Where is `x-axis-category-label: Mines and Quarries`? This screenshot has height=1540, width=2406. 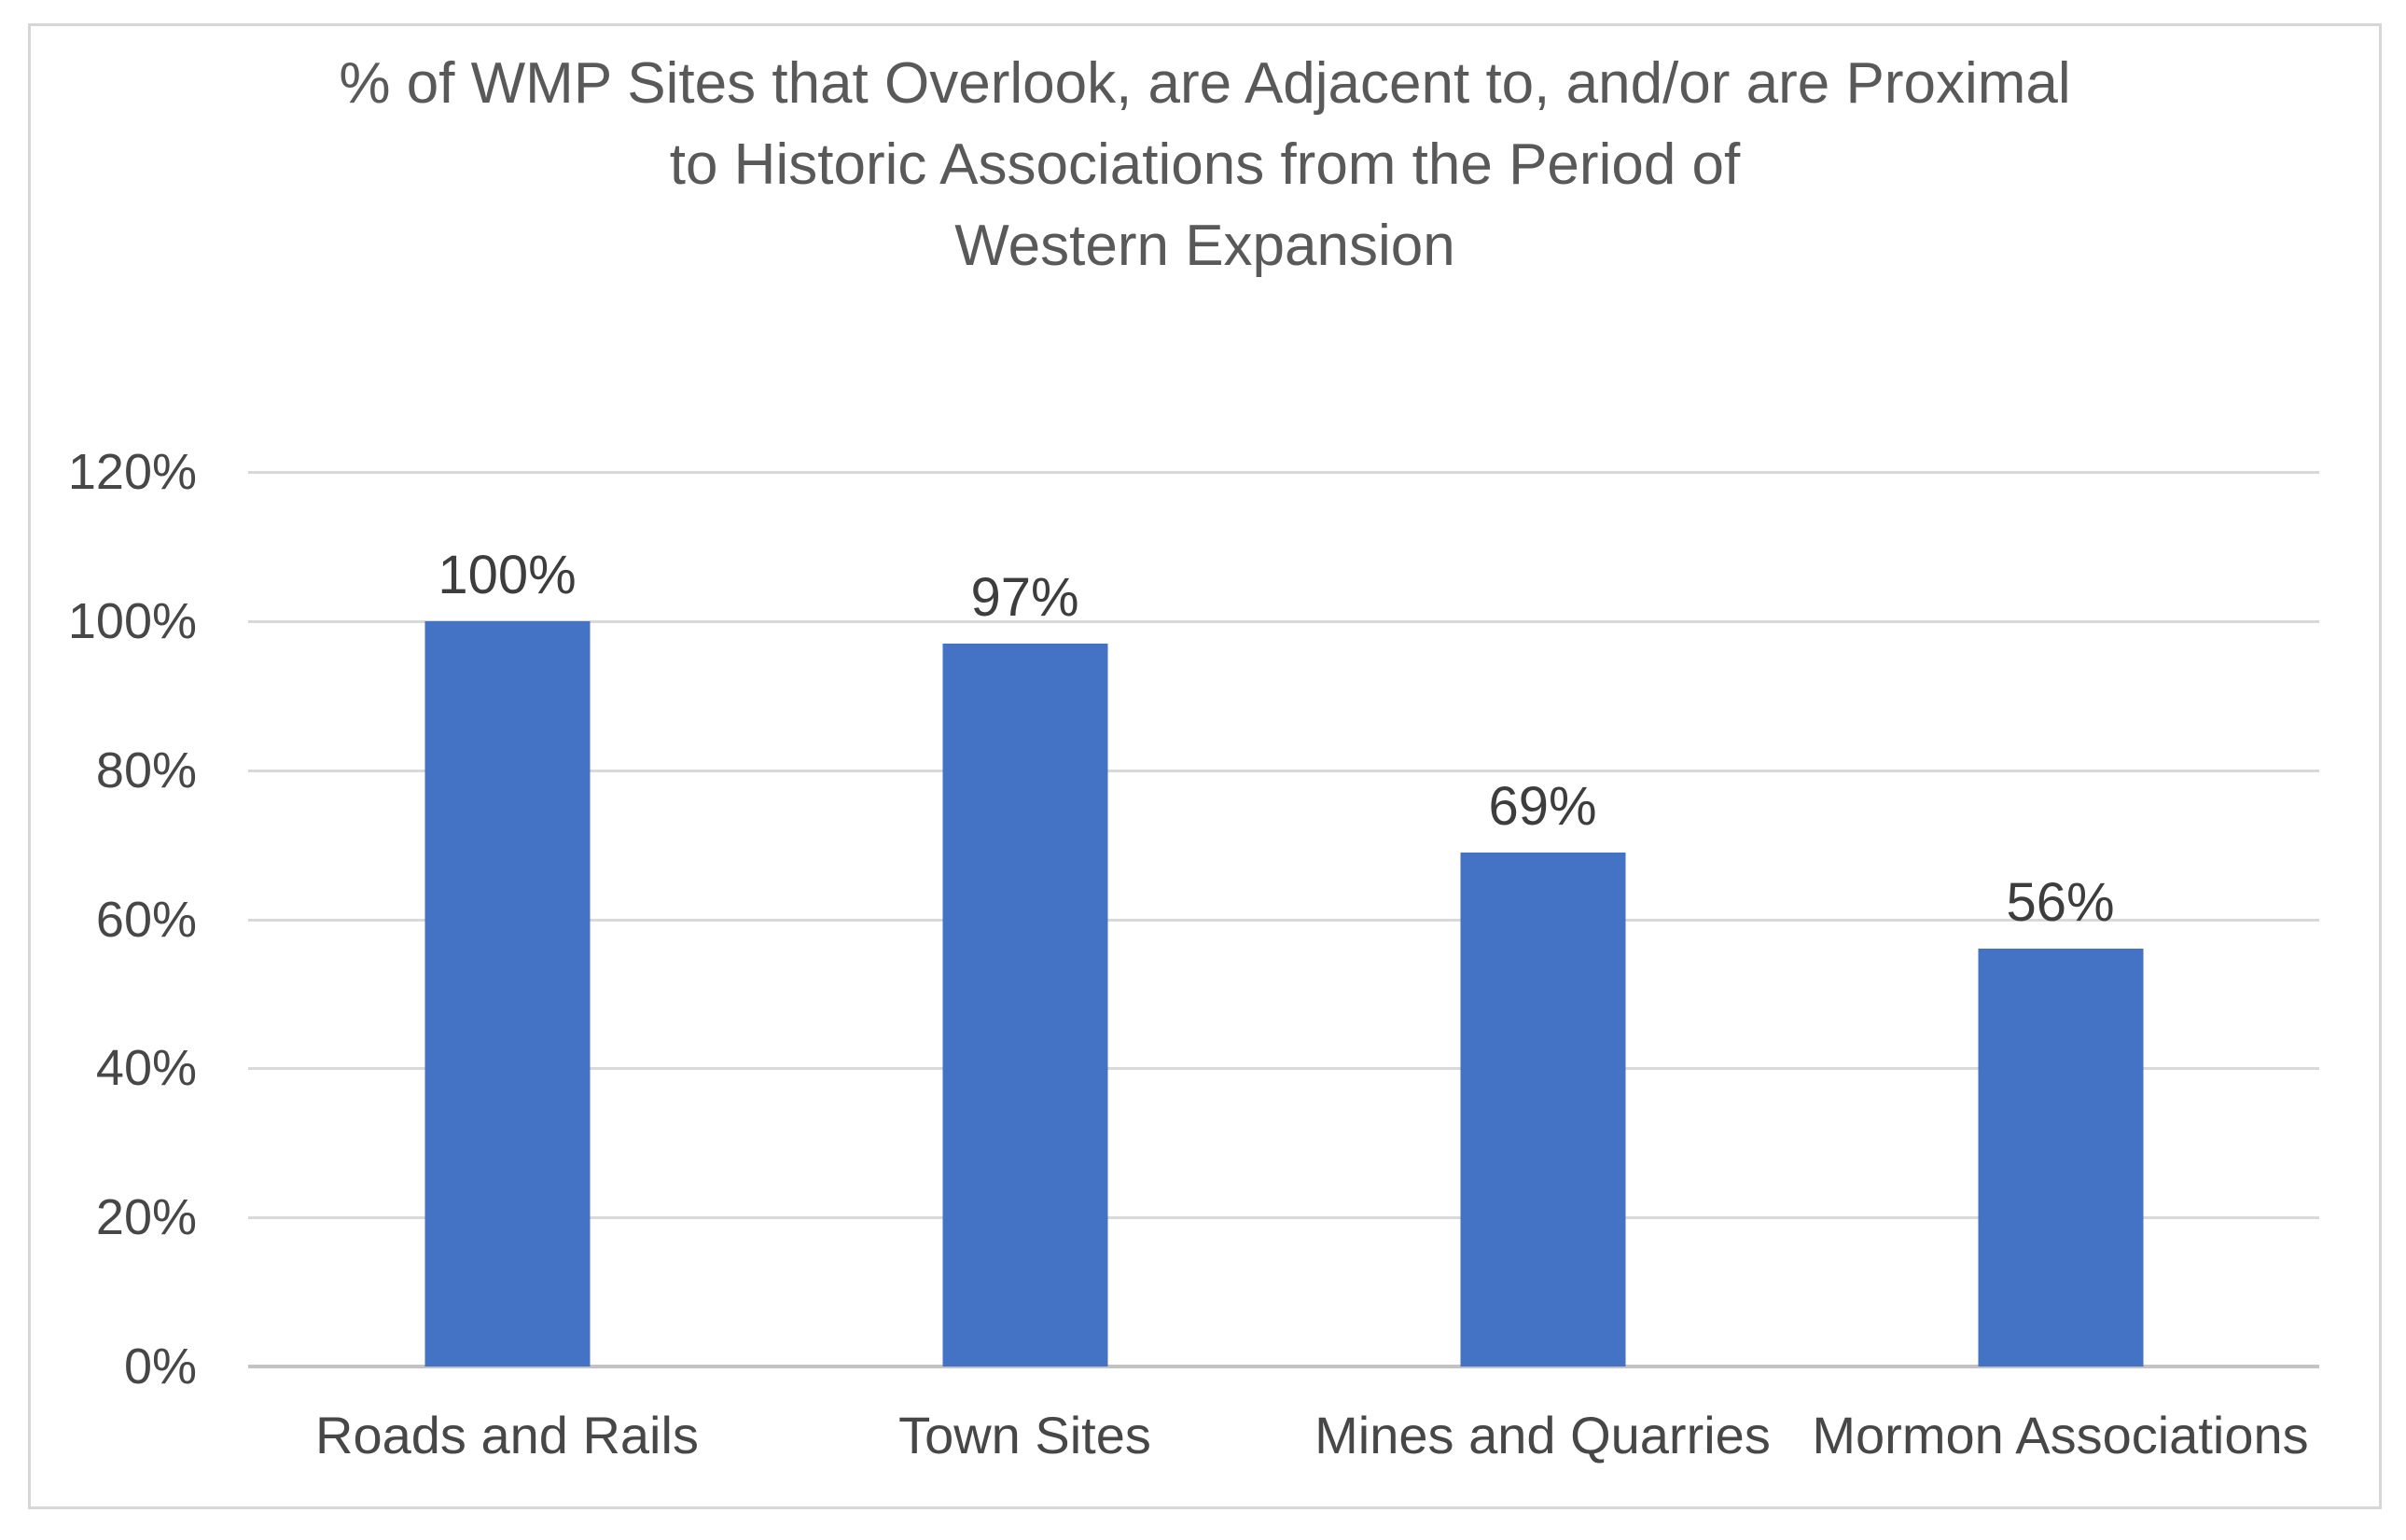
x-axis-category-label: Mines and Quarries is located at coordinates (1542, 1435).